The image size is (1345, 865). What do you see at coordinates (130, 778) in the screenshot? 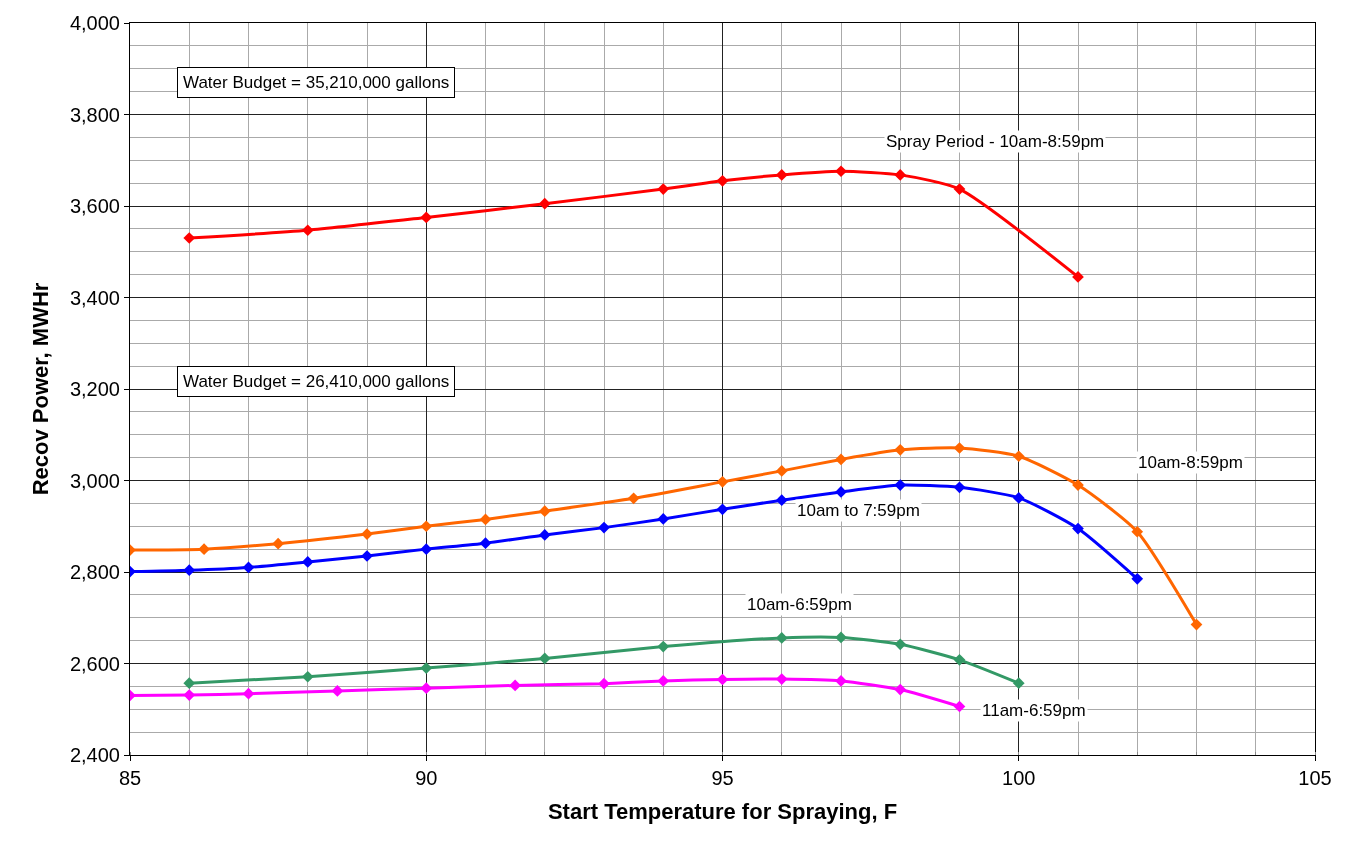
I see `x-tick-label: 85` at bounding box center [130, 778].